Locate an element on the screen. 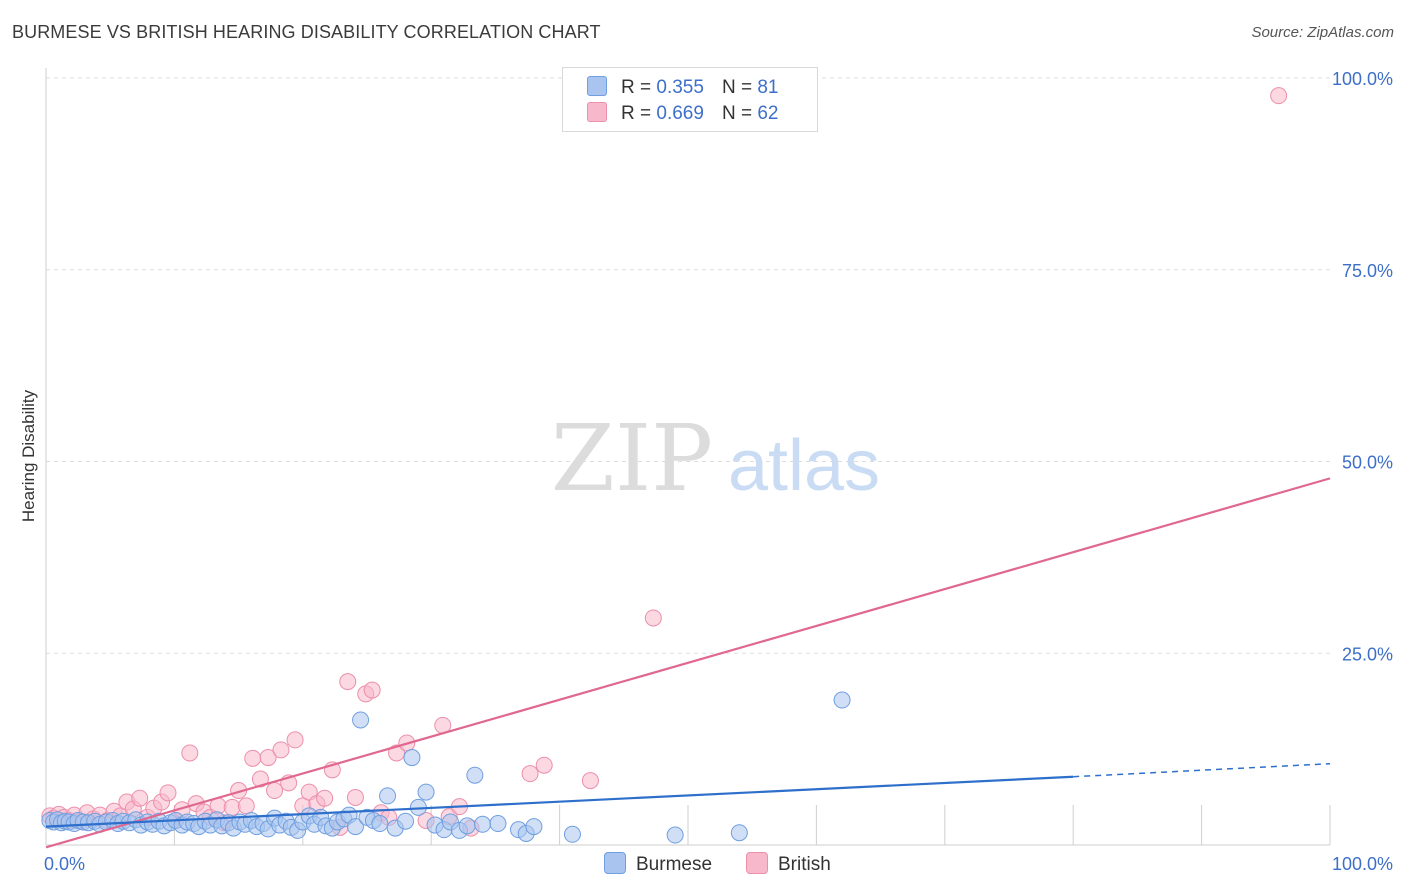  legend-label-british: British is located at coordinates (804, 864).